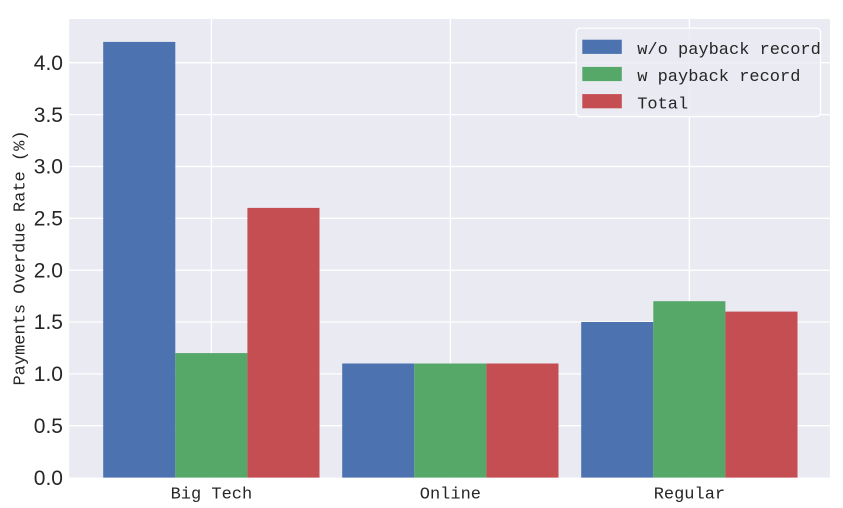  What do you see at coordinates (212, 494) in the screenshot?
I see `svg-text: Big Tech` at bounding box center [212, 494].